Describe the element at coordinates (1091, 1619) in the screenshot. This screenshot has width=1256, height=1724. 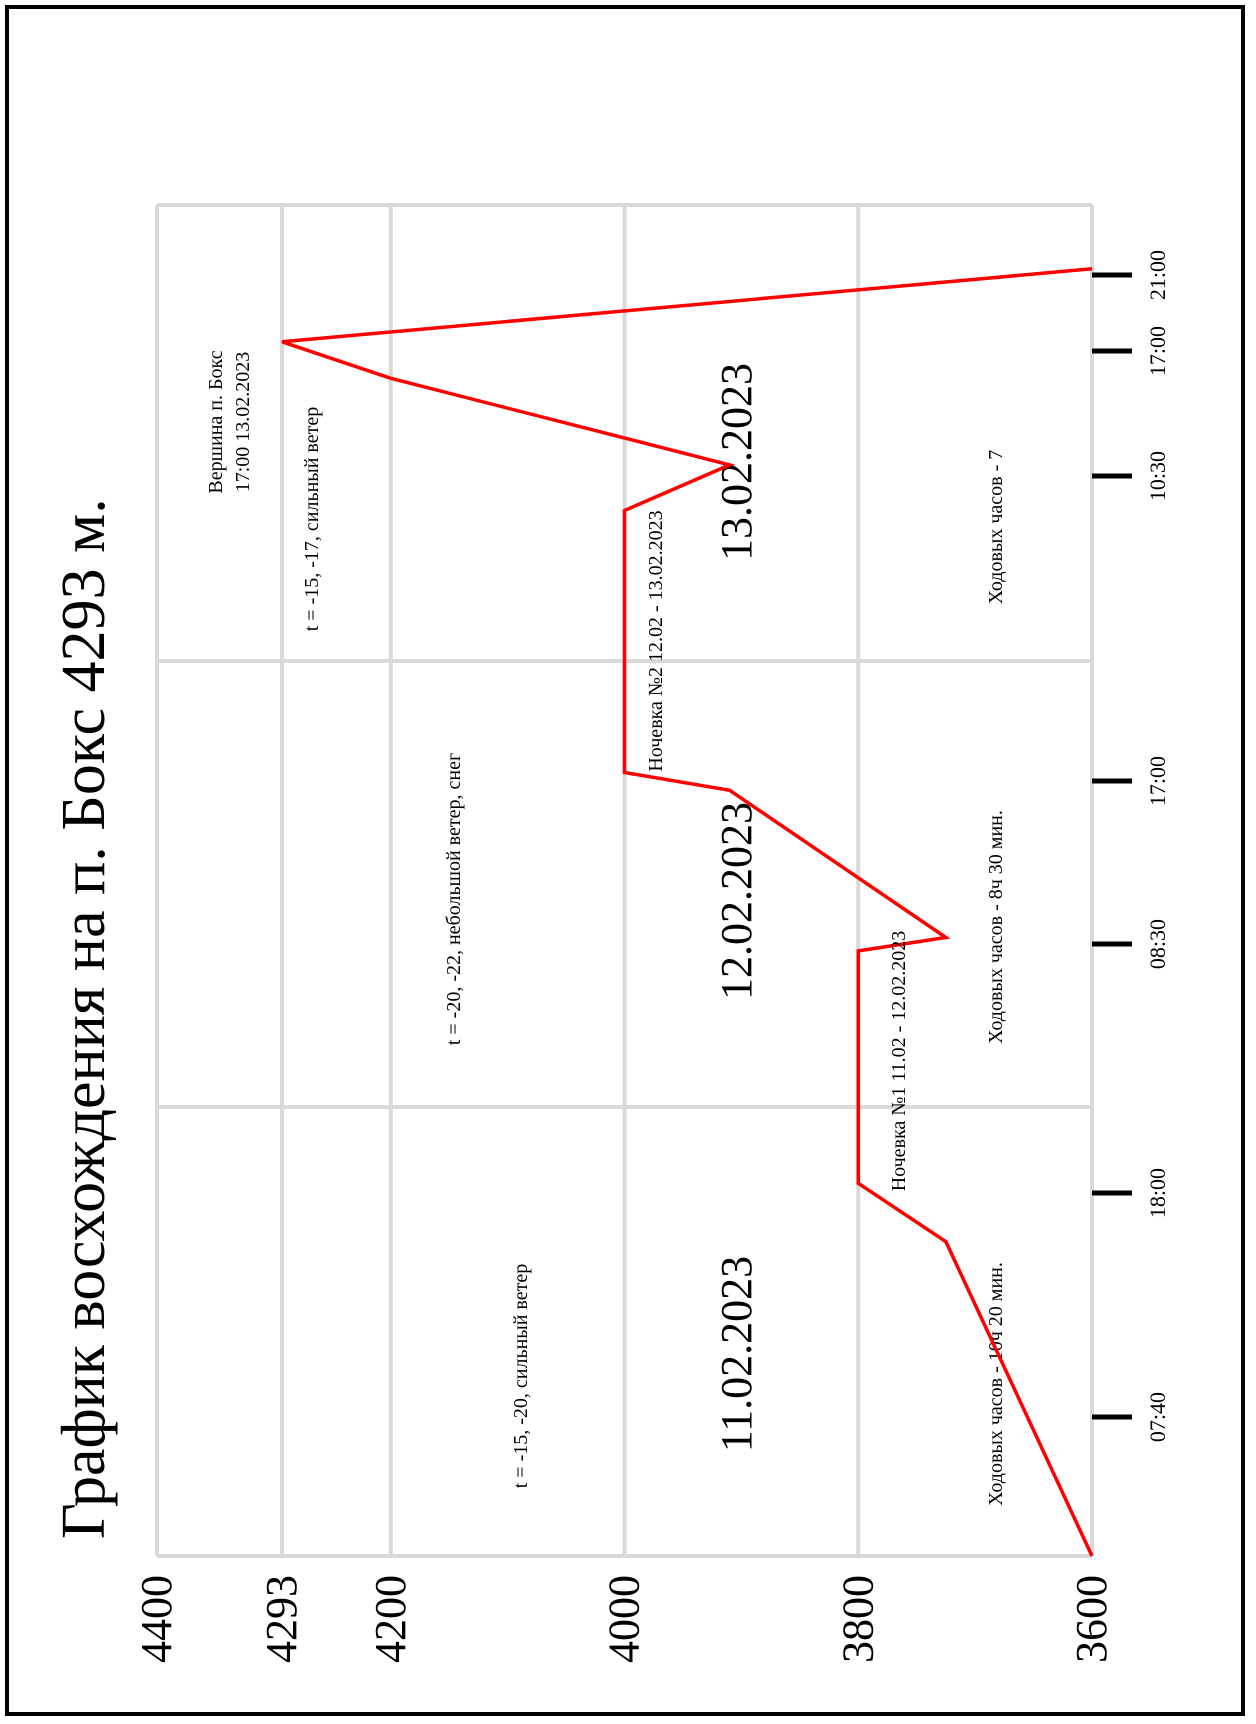
I see `altitude-tick-label: 3600` at that location.